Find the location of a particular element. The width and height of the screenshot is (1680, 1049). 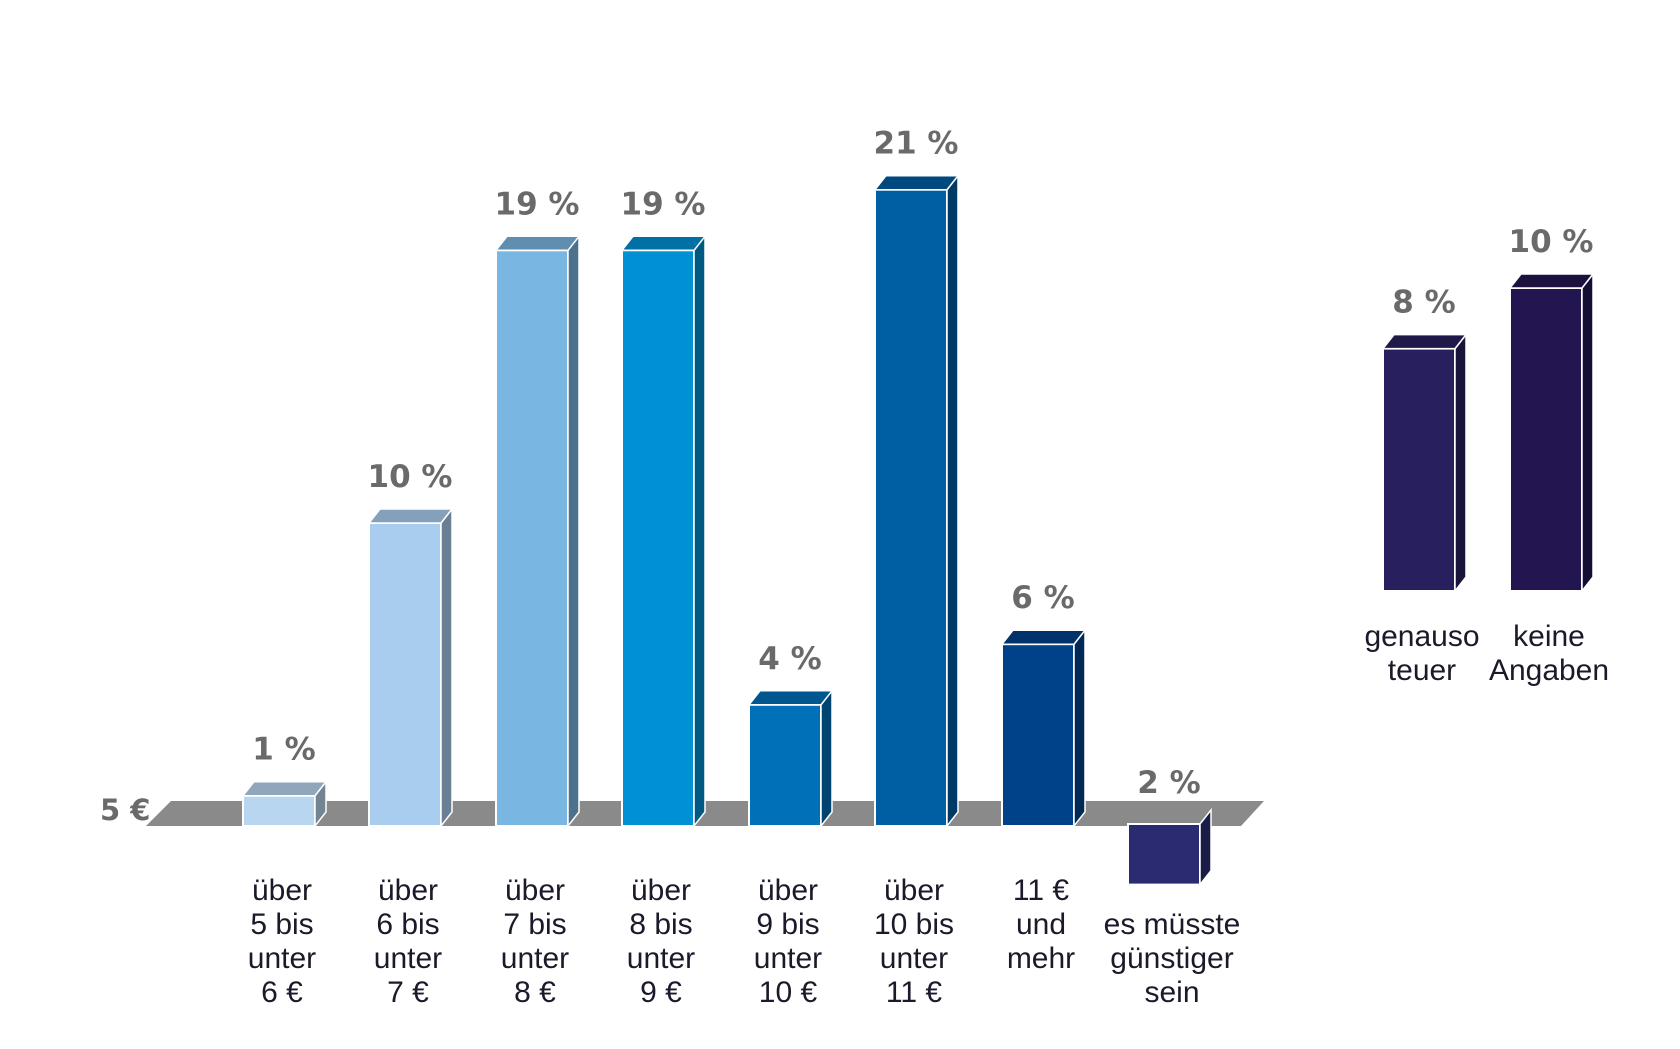

category-label-line: 7 bis is located at coordinates (534, 924).